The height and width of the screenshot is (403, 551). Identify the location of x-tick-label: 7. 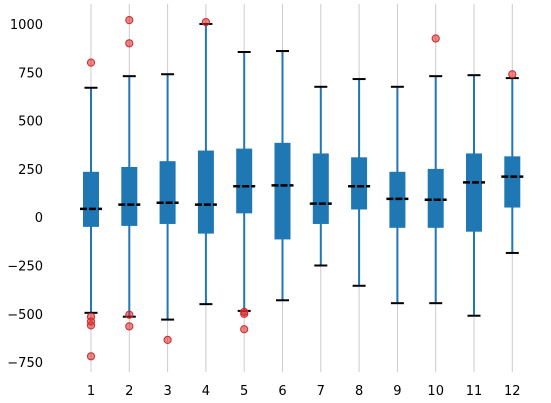
(321, 391).